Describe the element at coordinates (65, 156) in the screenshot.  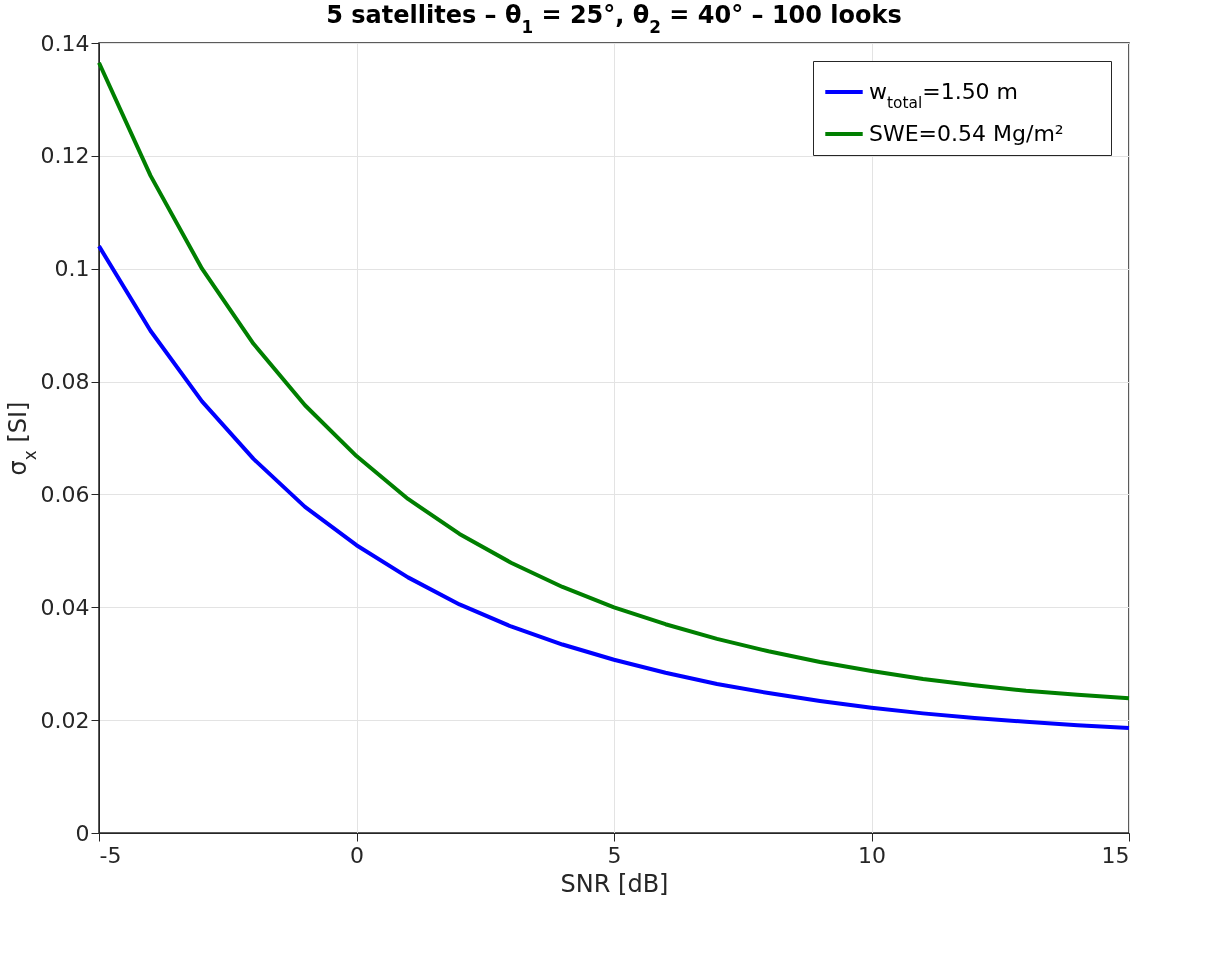
I see `y-tick-label: 0.12` at that location.